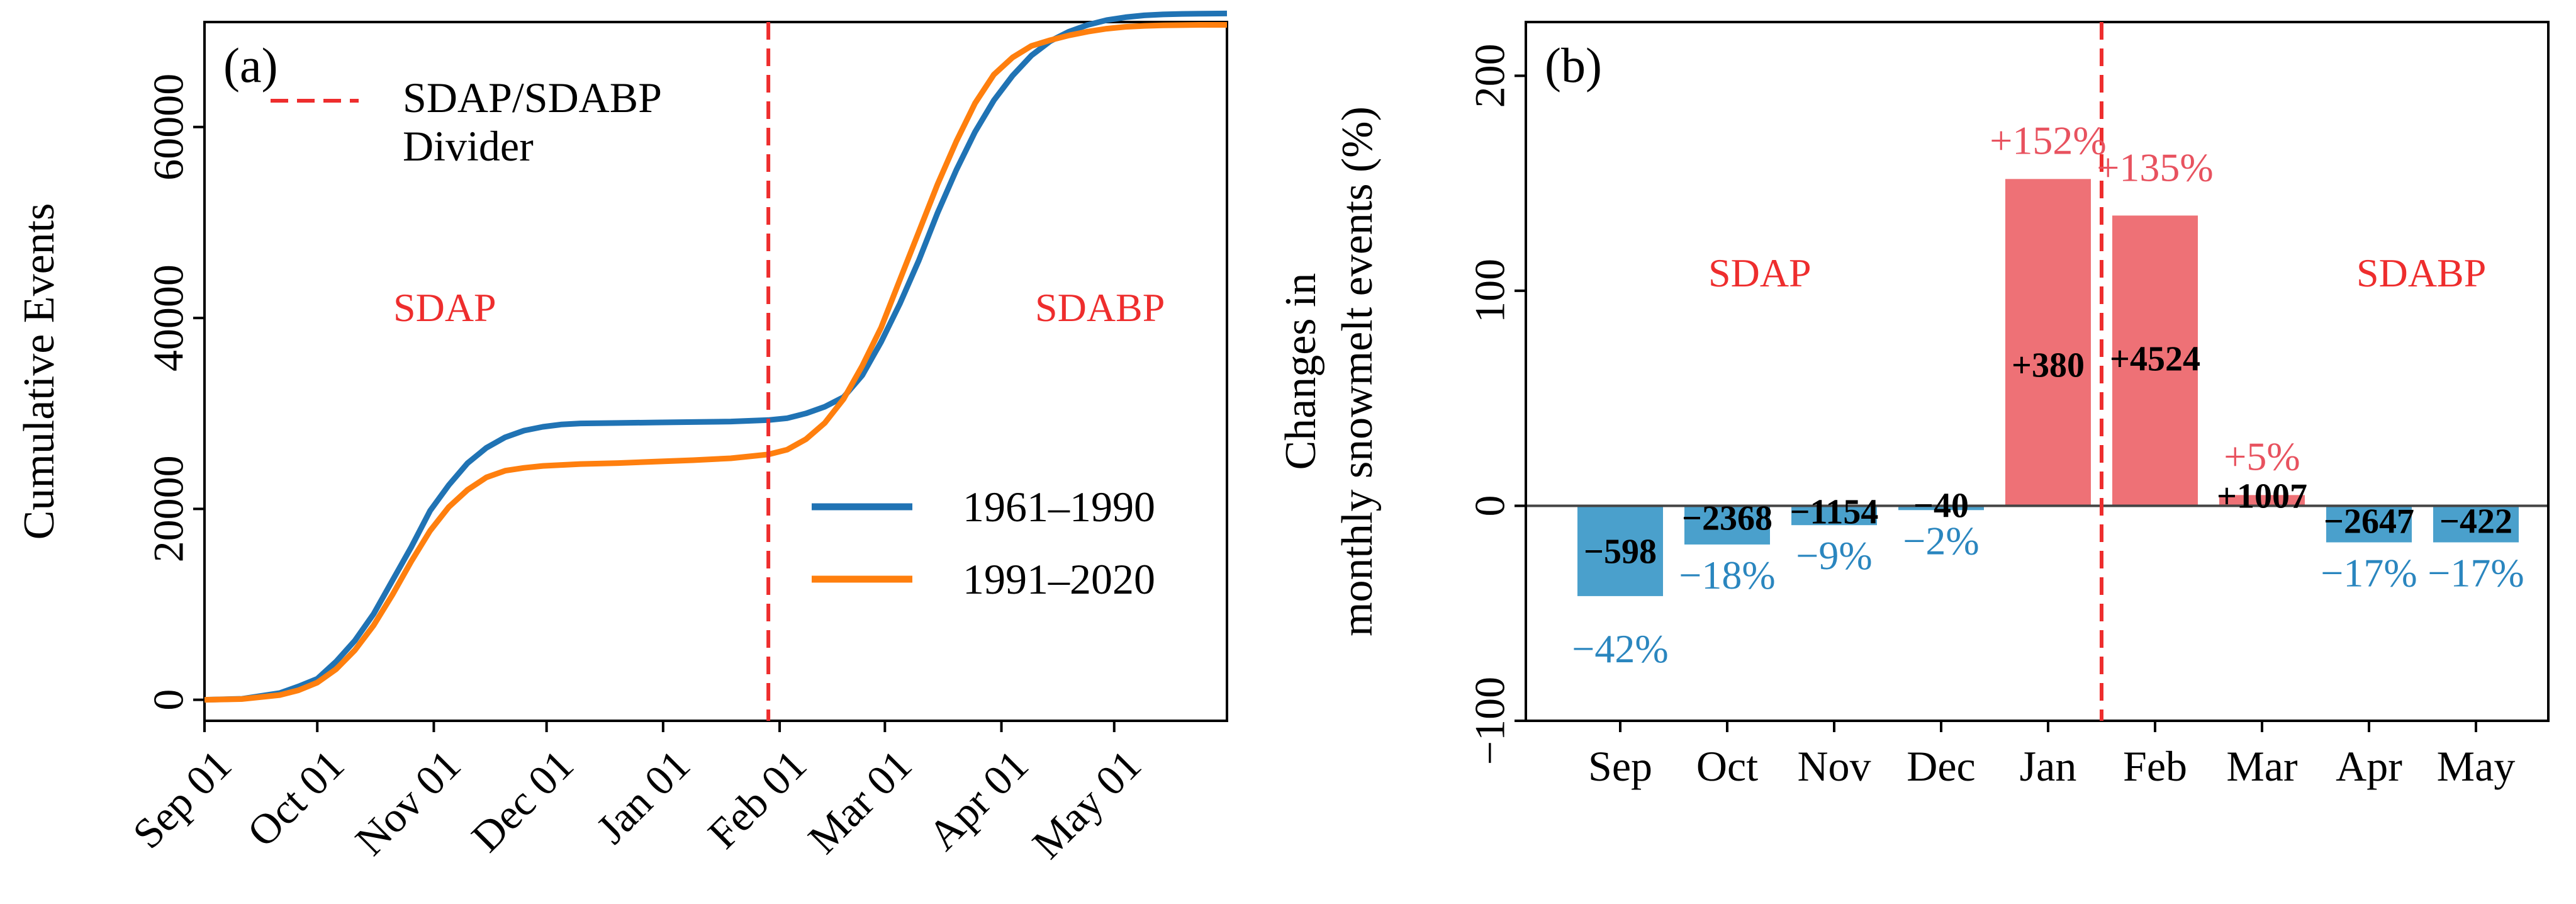  I want to click on panel-b-y-axis-label: Changes in, so click(1301, 371).